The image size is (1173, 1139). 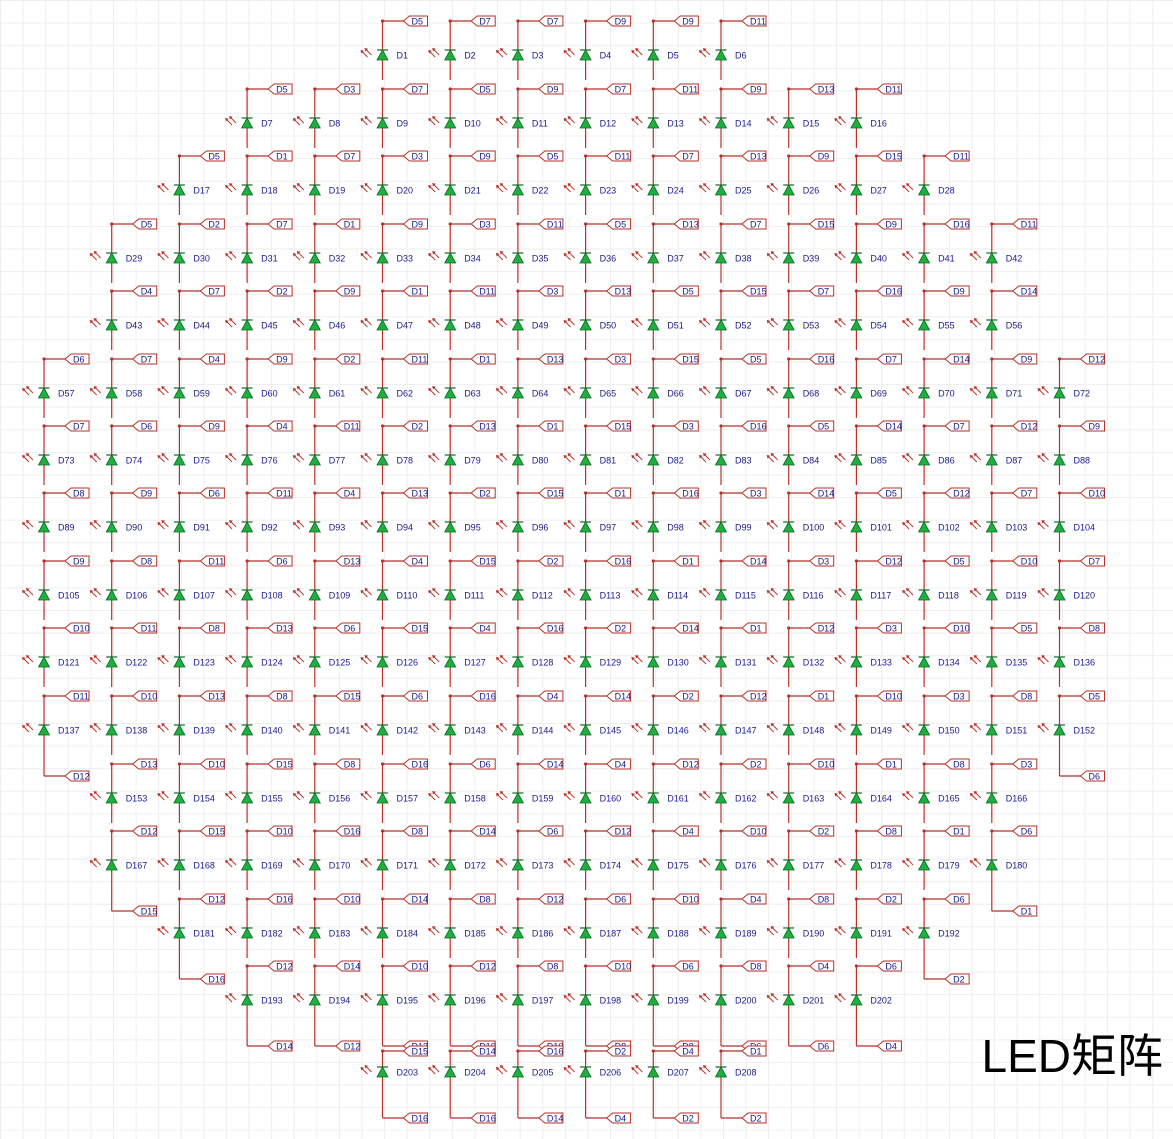 I want to click on net-label-top: D14, so click(x=550, y=764).